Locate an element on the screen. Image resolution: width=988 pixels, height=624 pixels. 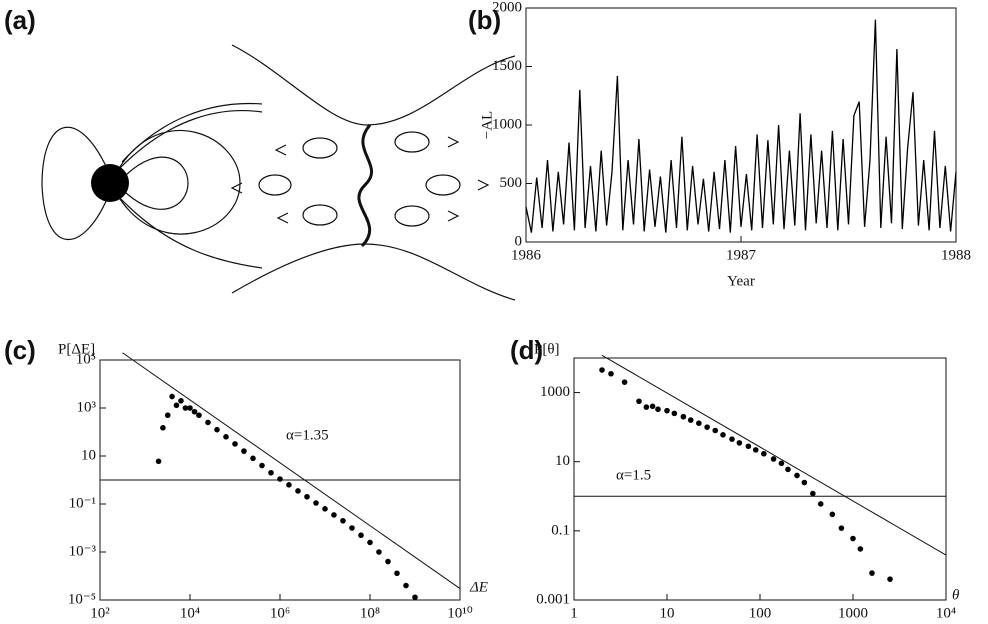
annotation: α=1.5 is located at coordinates (633, 475).